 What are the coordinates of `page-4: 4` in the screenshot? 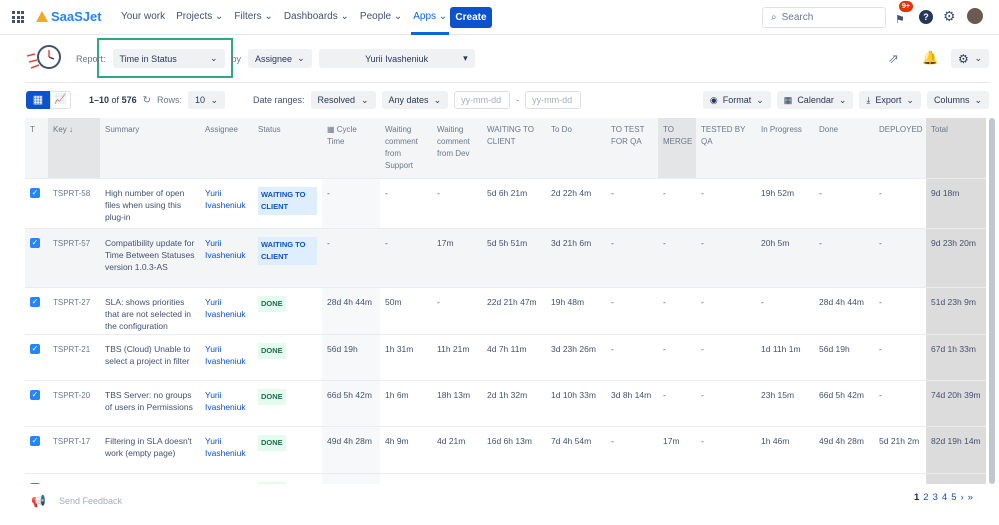 It's located at (944, 497).